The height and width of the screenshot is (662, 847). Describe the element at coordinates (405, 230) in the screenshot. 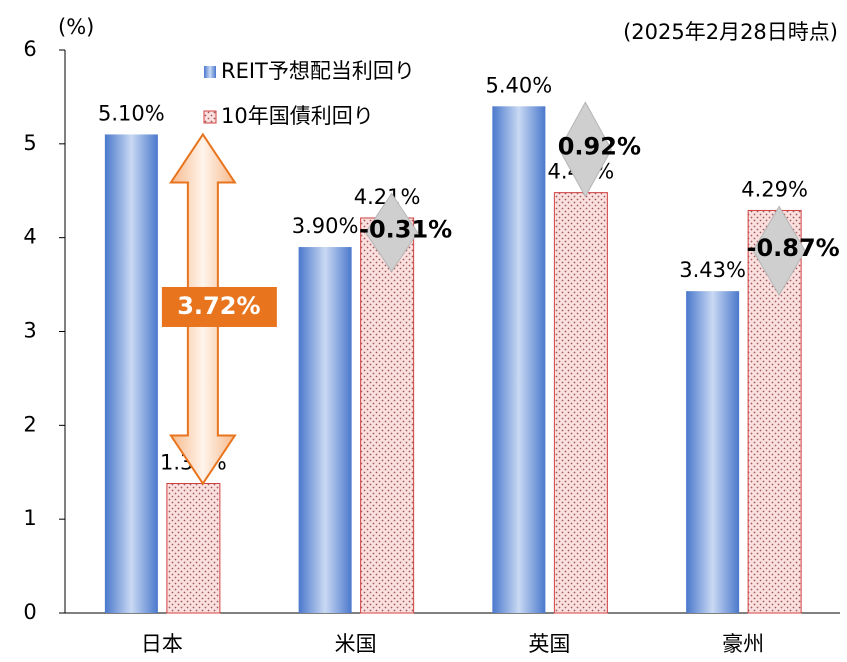

I see `spread-label: -0.31%` at that location.